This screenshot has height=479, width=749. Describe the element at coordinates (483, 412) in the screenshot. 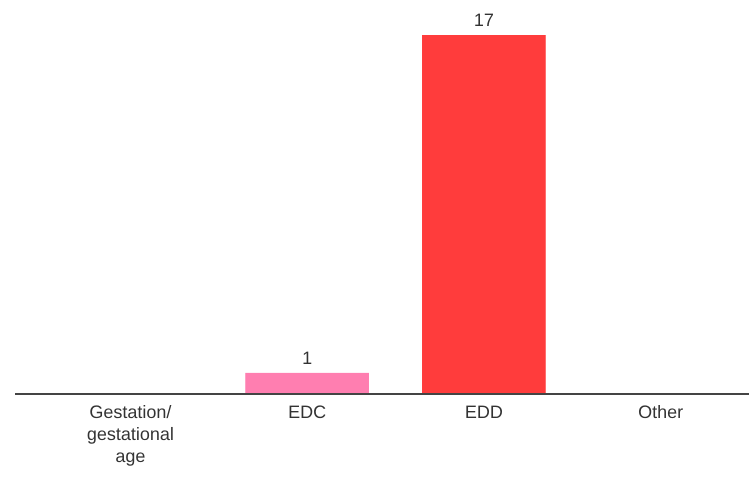

I see `x-tick-label: EDD` at that location.